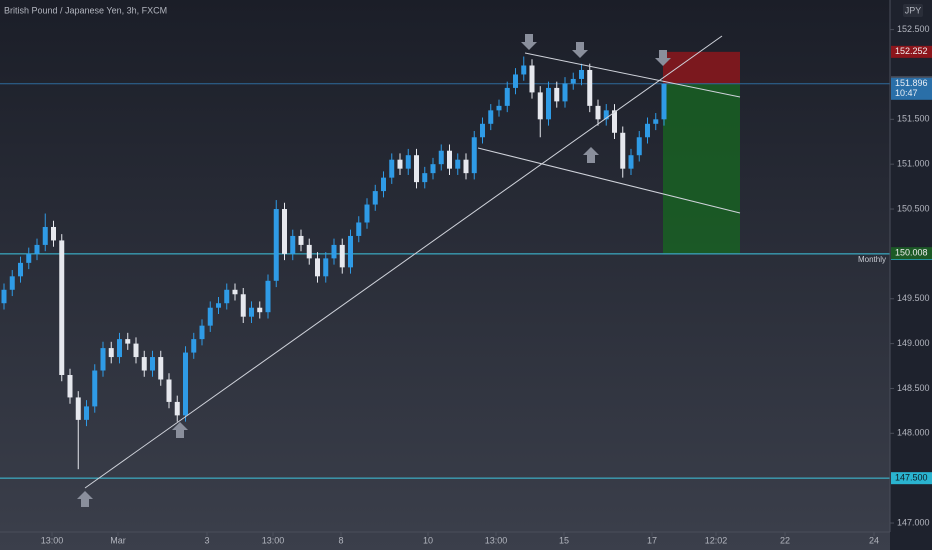 The width and height of the screenshot is (932, 550). What do you see at coordinates (564, 540) in the screenshot?
I see `x-tick-label: 15` at bounding box center [564, 540].